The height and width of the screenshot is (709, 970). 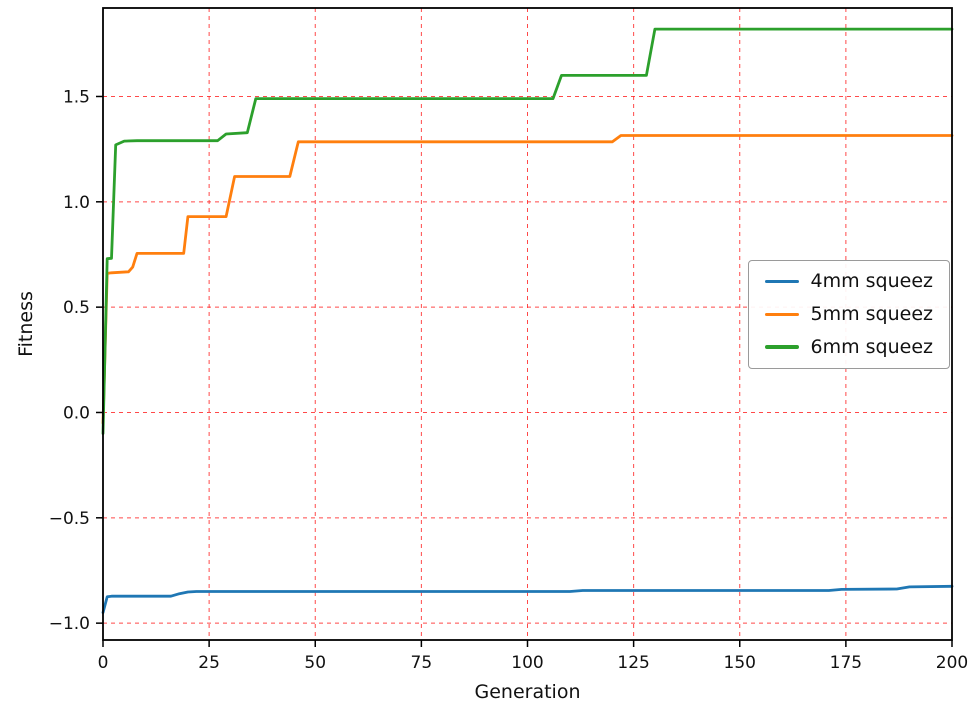 I want to click on series-line, so click(x=527, y=599).